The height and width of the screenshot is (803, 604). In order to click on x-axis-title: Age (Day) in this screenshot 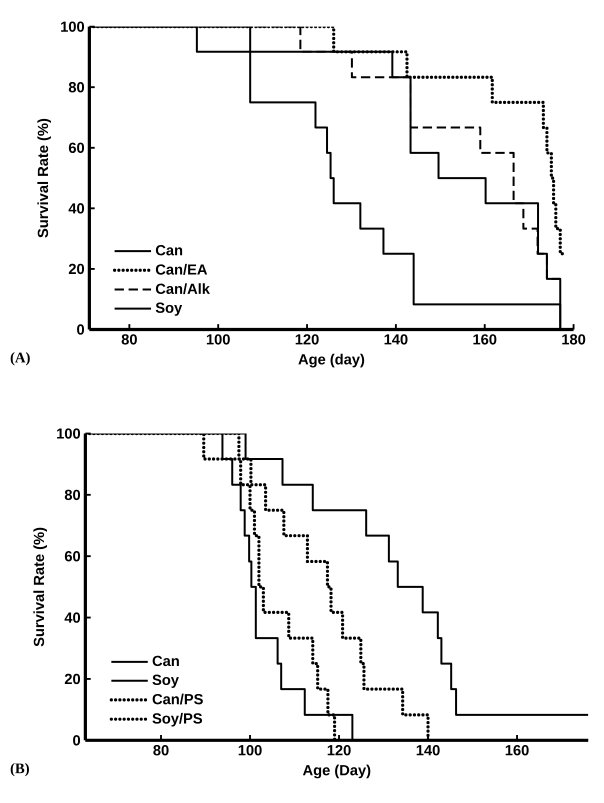, I will do `click(336, 771)`.